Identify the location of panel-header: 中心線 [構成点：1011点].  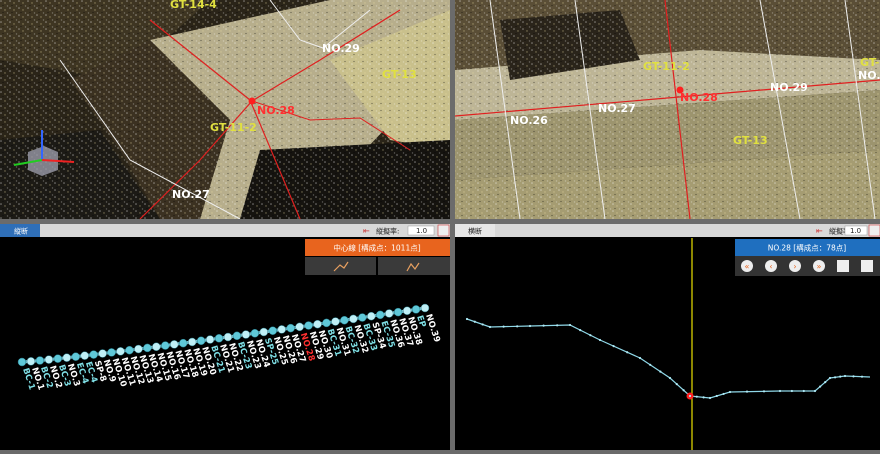
(376, 248).